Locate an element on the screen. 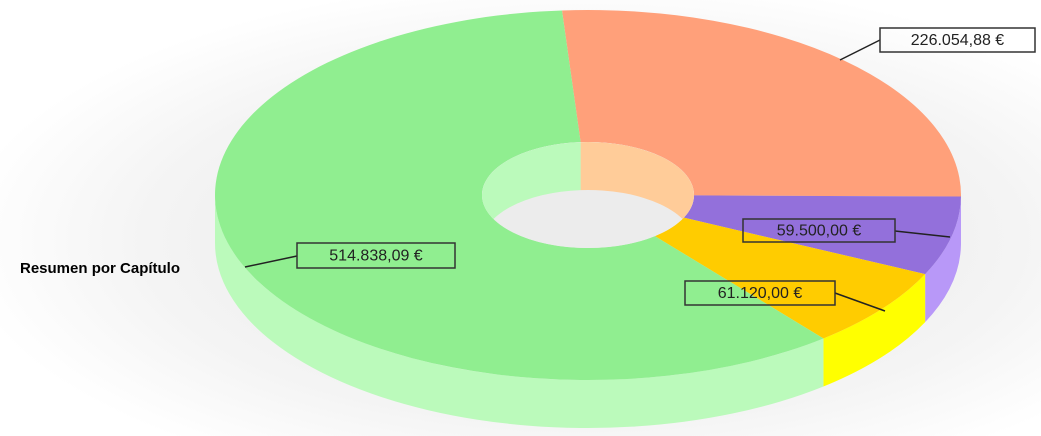 The width and height of the screenshot is (1041, 436). series-title: Resumen por Capítulo is located at coordinates (100, 268).